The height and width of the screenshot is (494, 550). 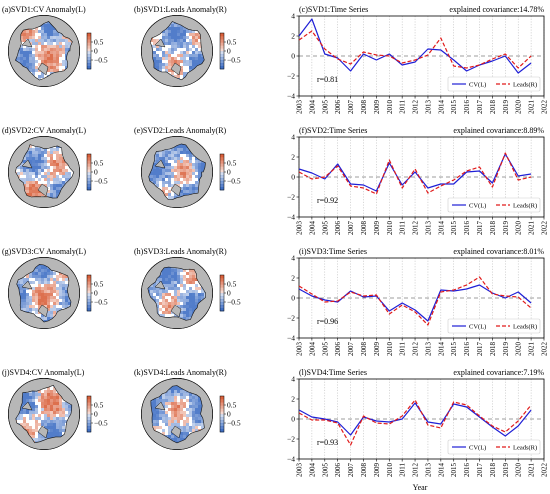 I want to click on colorbar-cv-1: 0.50−0.5, so click(x=97, y=51).